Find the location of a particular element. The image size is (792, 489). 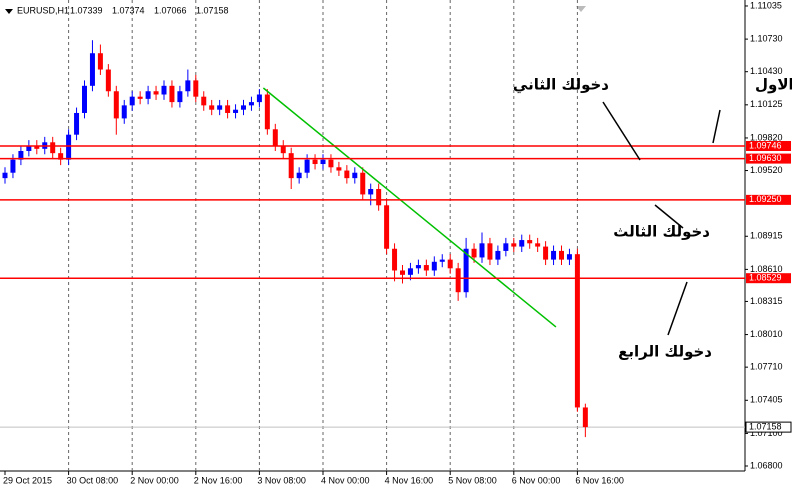

x-tick-label: 29 Oct 2015 is located at coordinates (27, 480).